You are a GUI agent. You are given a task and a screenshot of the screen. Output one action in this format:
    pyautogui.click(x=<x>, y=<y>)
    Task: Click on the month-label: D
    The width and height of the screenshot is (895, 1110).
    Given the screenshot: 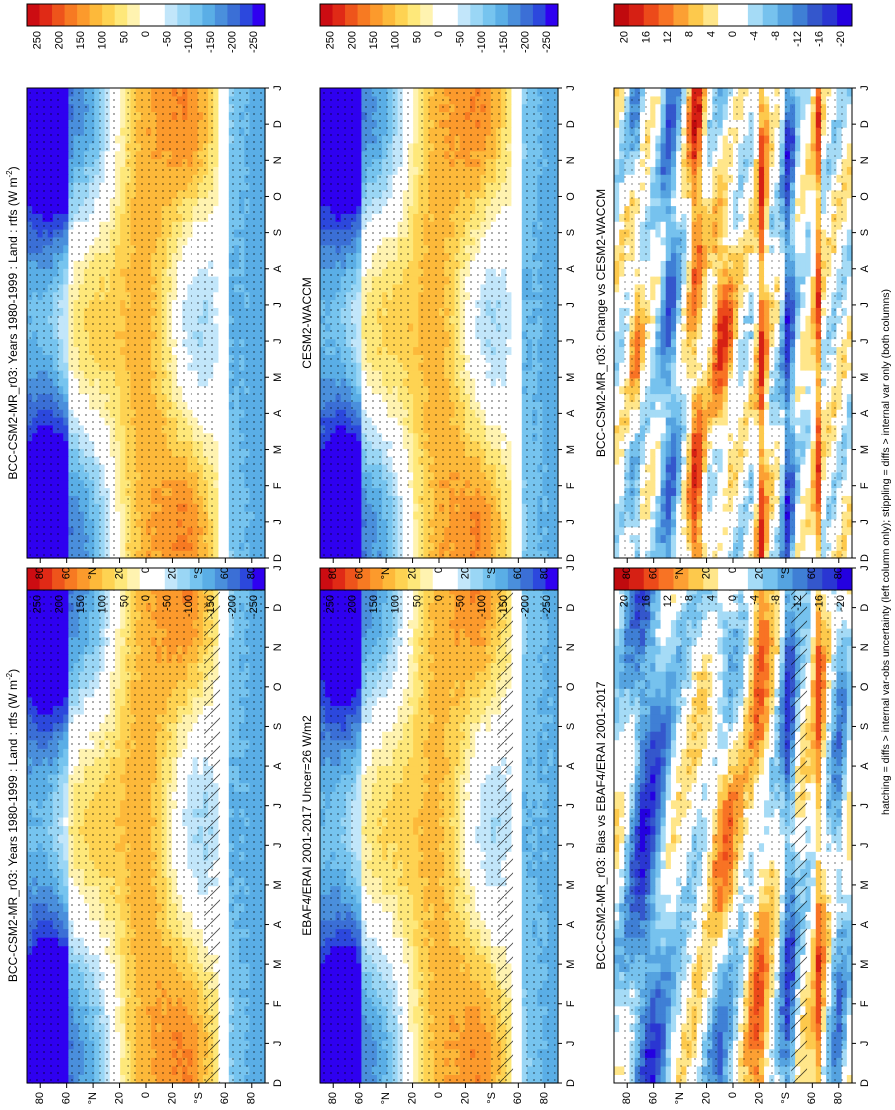 What is the action you would take?
    pyautogui.click(x=278, y=1083)
    